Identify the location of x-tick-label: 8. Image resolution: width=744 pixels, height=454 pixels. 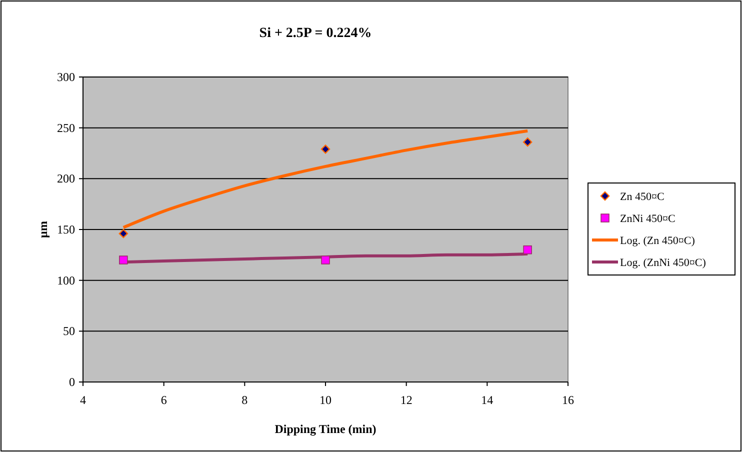
(245, 400).